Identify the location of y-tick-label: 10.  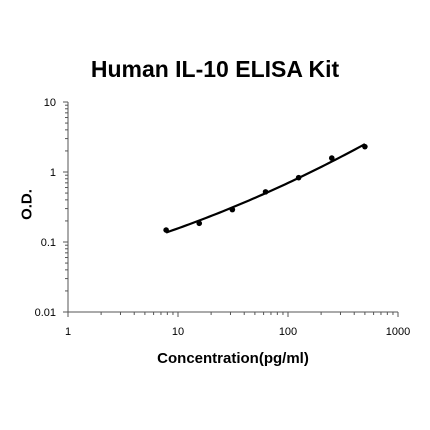
(50, 103).